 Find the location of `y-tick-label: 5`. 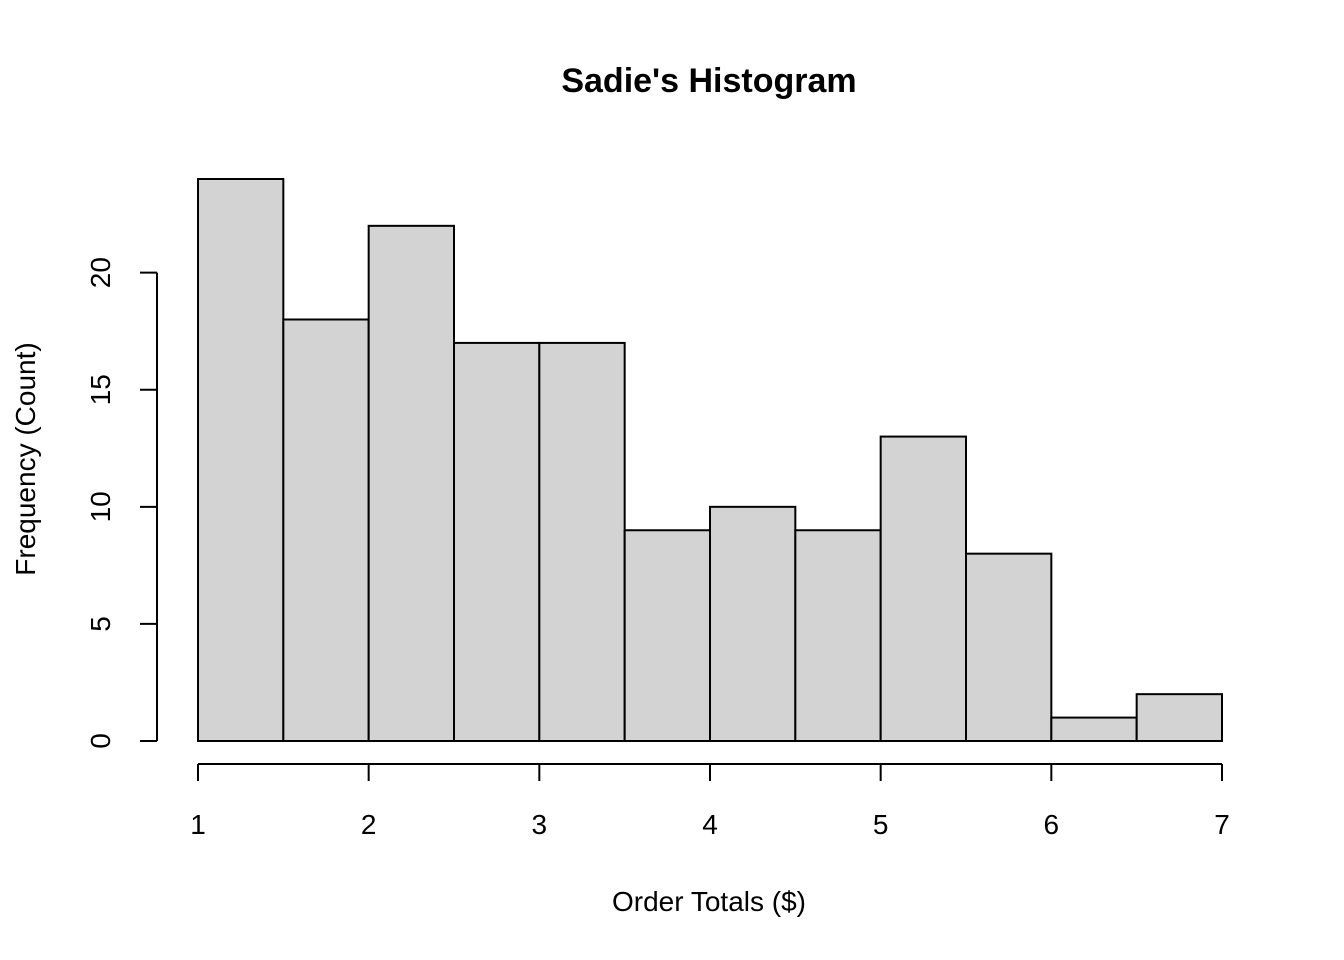

y-tick-label: 5 is located at coordinates (100, 624).